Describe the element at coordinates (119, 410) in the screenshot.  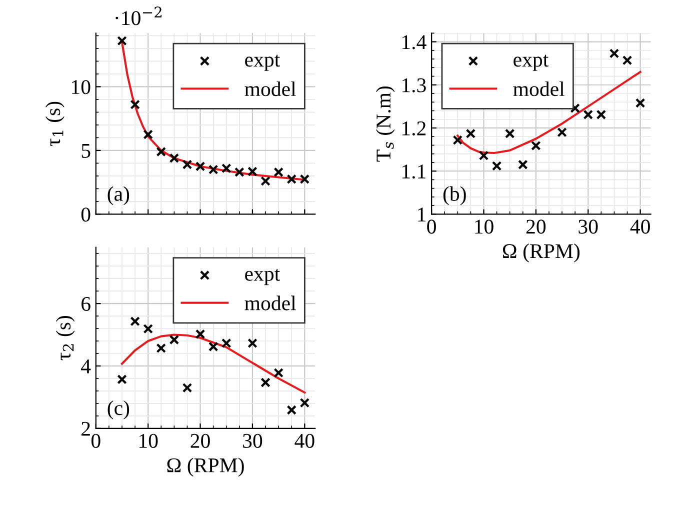
I see `annotation: (c)` at that location.